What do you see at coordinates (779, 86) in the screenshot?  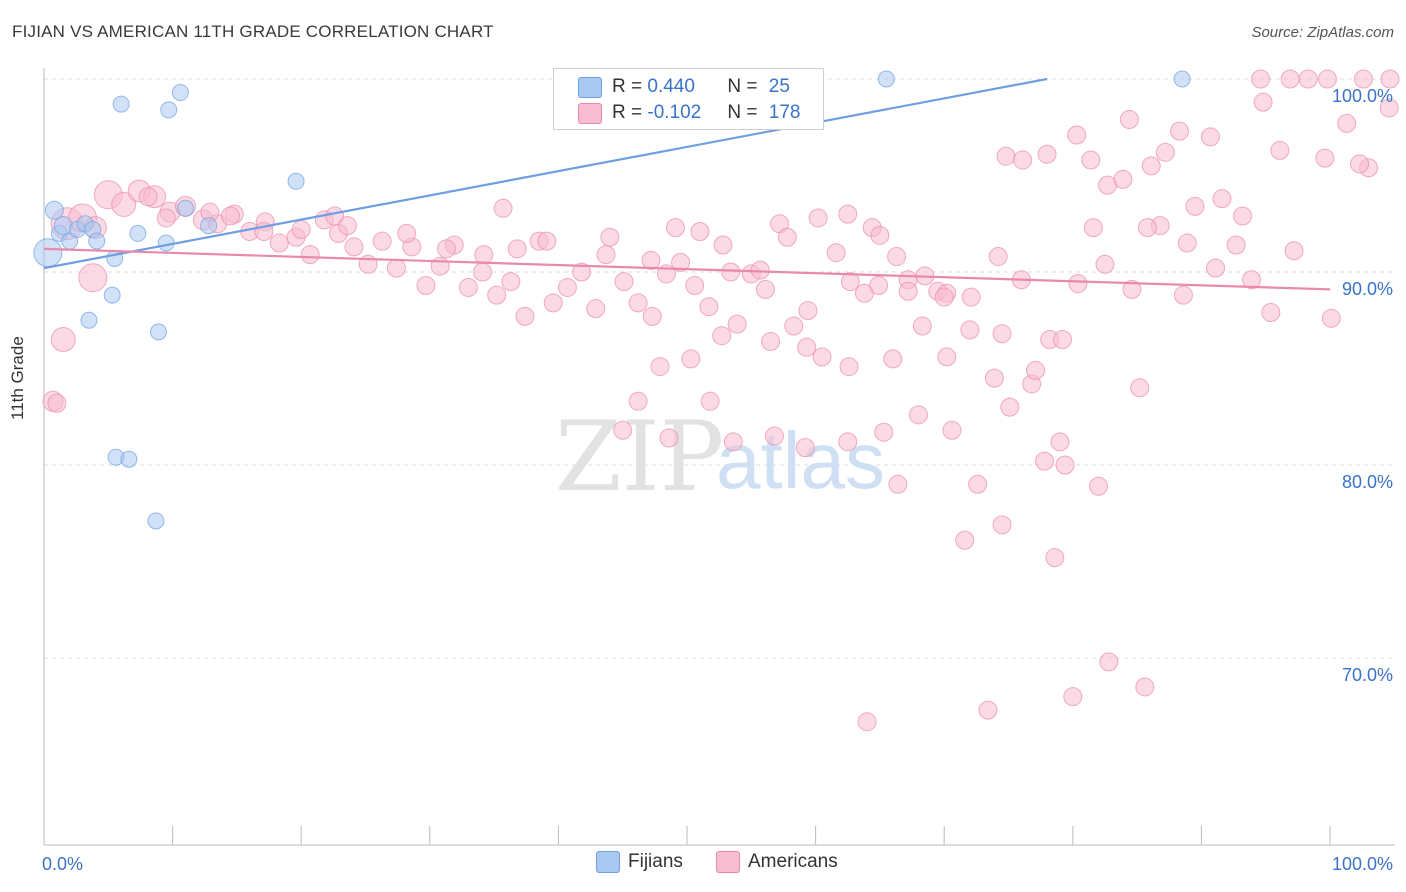 I see `n-value: 25` at bounding box center [779, 86].